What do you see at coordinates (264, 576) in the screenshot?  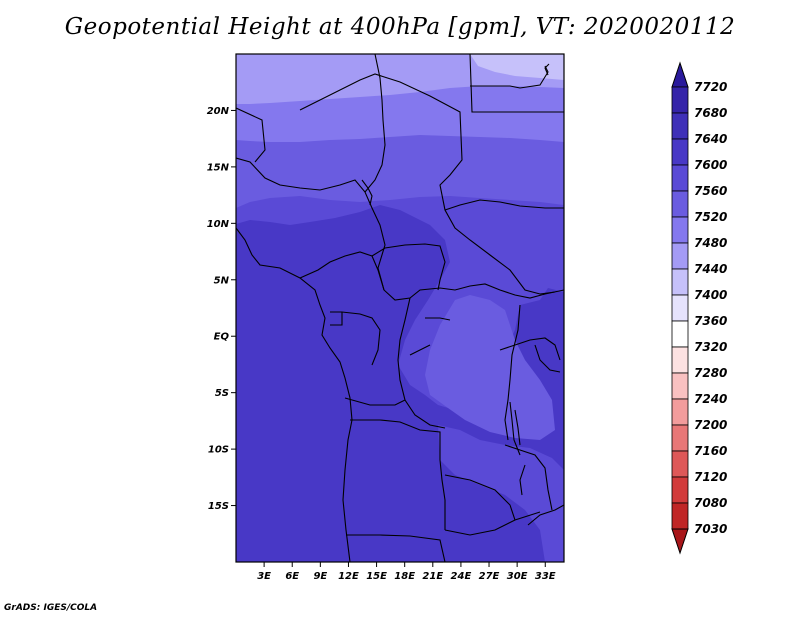 I see `lon-tick-label: 3E` at bounding box center [264, 576].